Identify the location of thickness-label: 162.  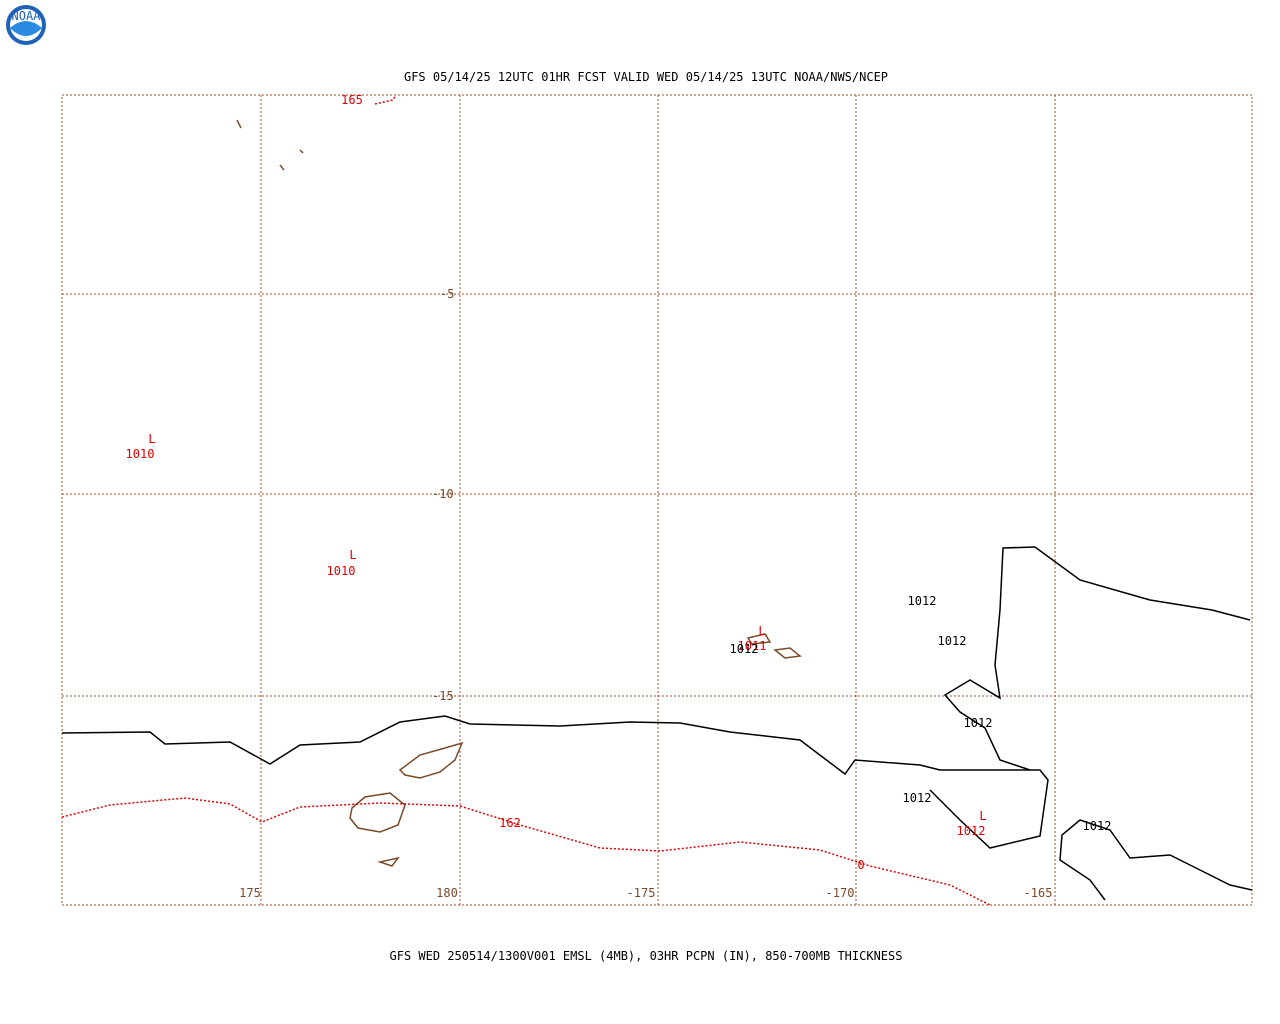
(510, 823).